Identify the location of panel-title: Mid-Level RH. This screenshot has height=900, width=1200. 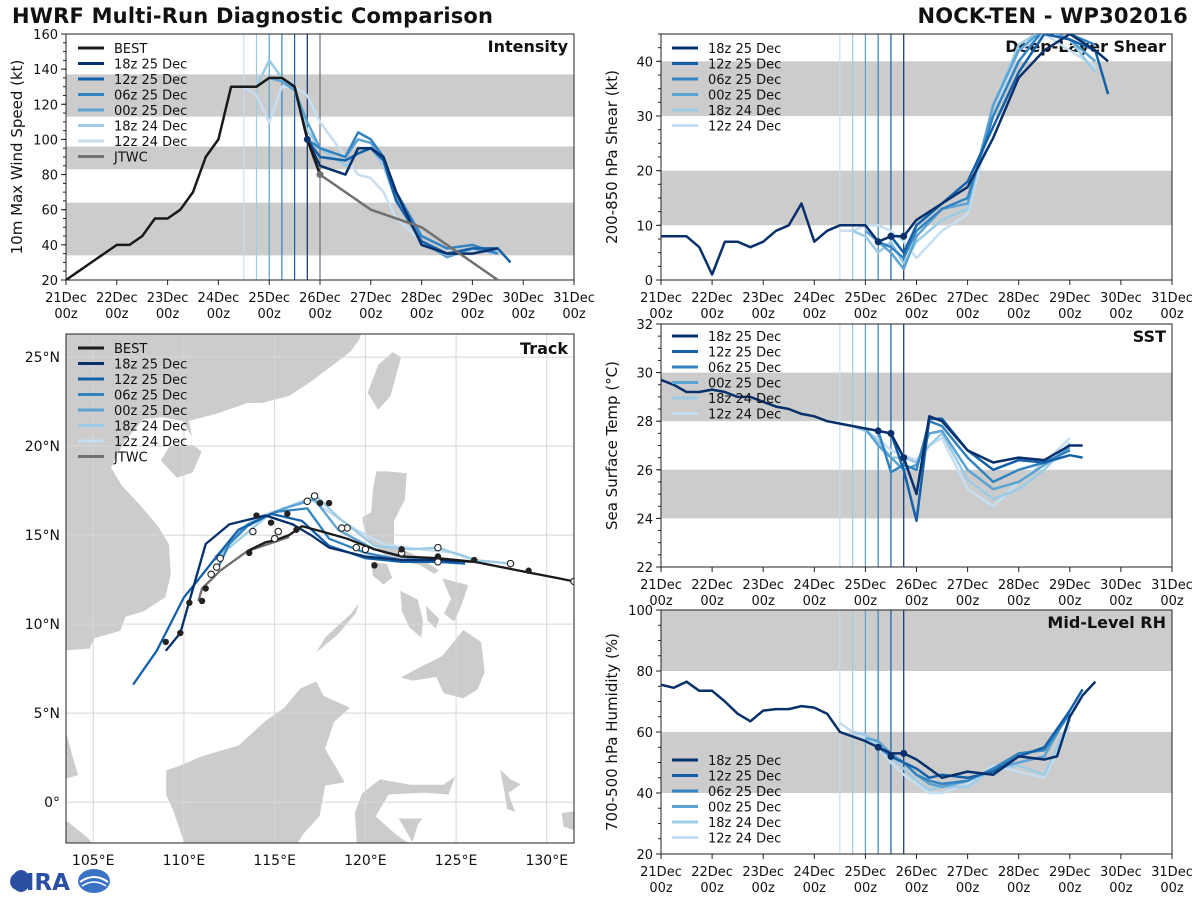
(1106, 622).